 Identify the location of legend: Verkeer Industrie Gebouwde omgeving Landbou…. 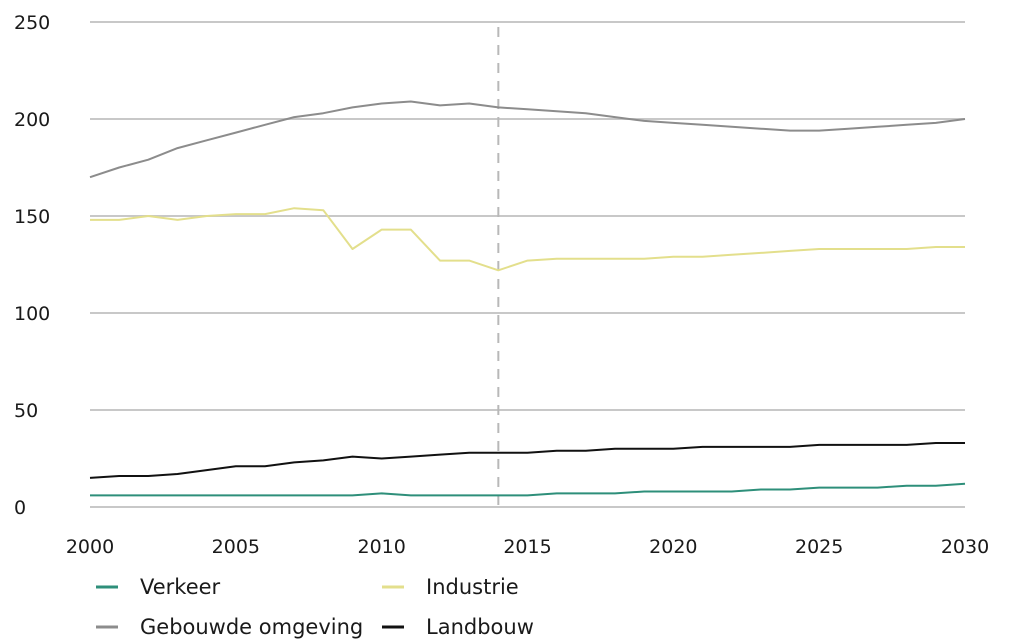
(315, 607).